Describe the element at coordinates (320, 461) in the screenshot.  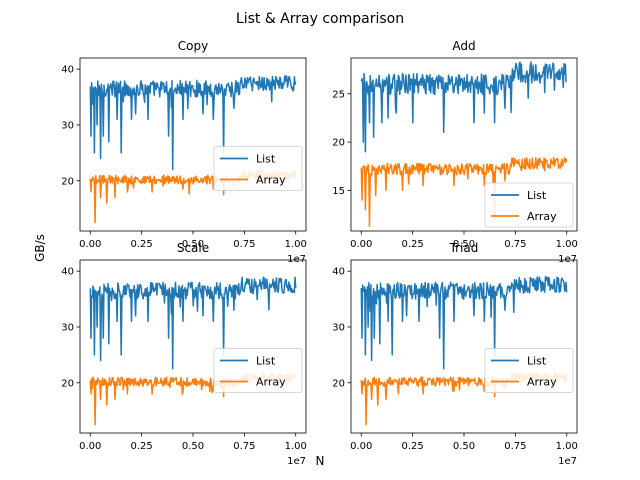
I see `figure-xlabel: N` at that location.